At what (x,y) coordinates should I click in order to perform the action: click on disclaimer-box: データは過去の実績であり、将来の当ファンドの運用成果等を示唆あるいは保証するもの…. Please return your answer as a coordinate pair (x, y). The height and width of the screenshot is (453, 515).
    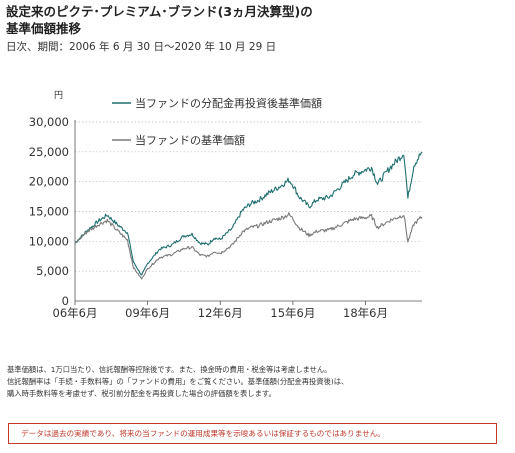
    Looking at the image, I should click on (252, 433).